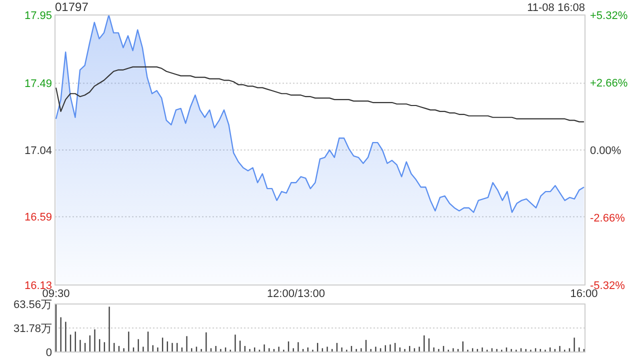 The height and width of the screenshot is (360, 640). I want to click on y2-tick-label: +2.66%, so click(609, 83).